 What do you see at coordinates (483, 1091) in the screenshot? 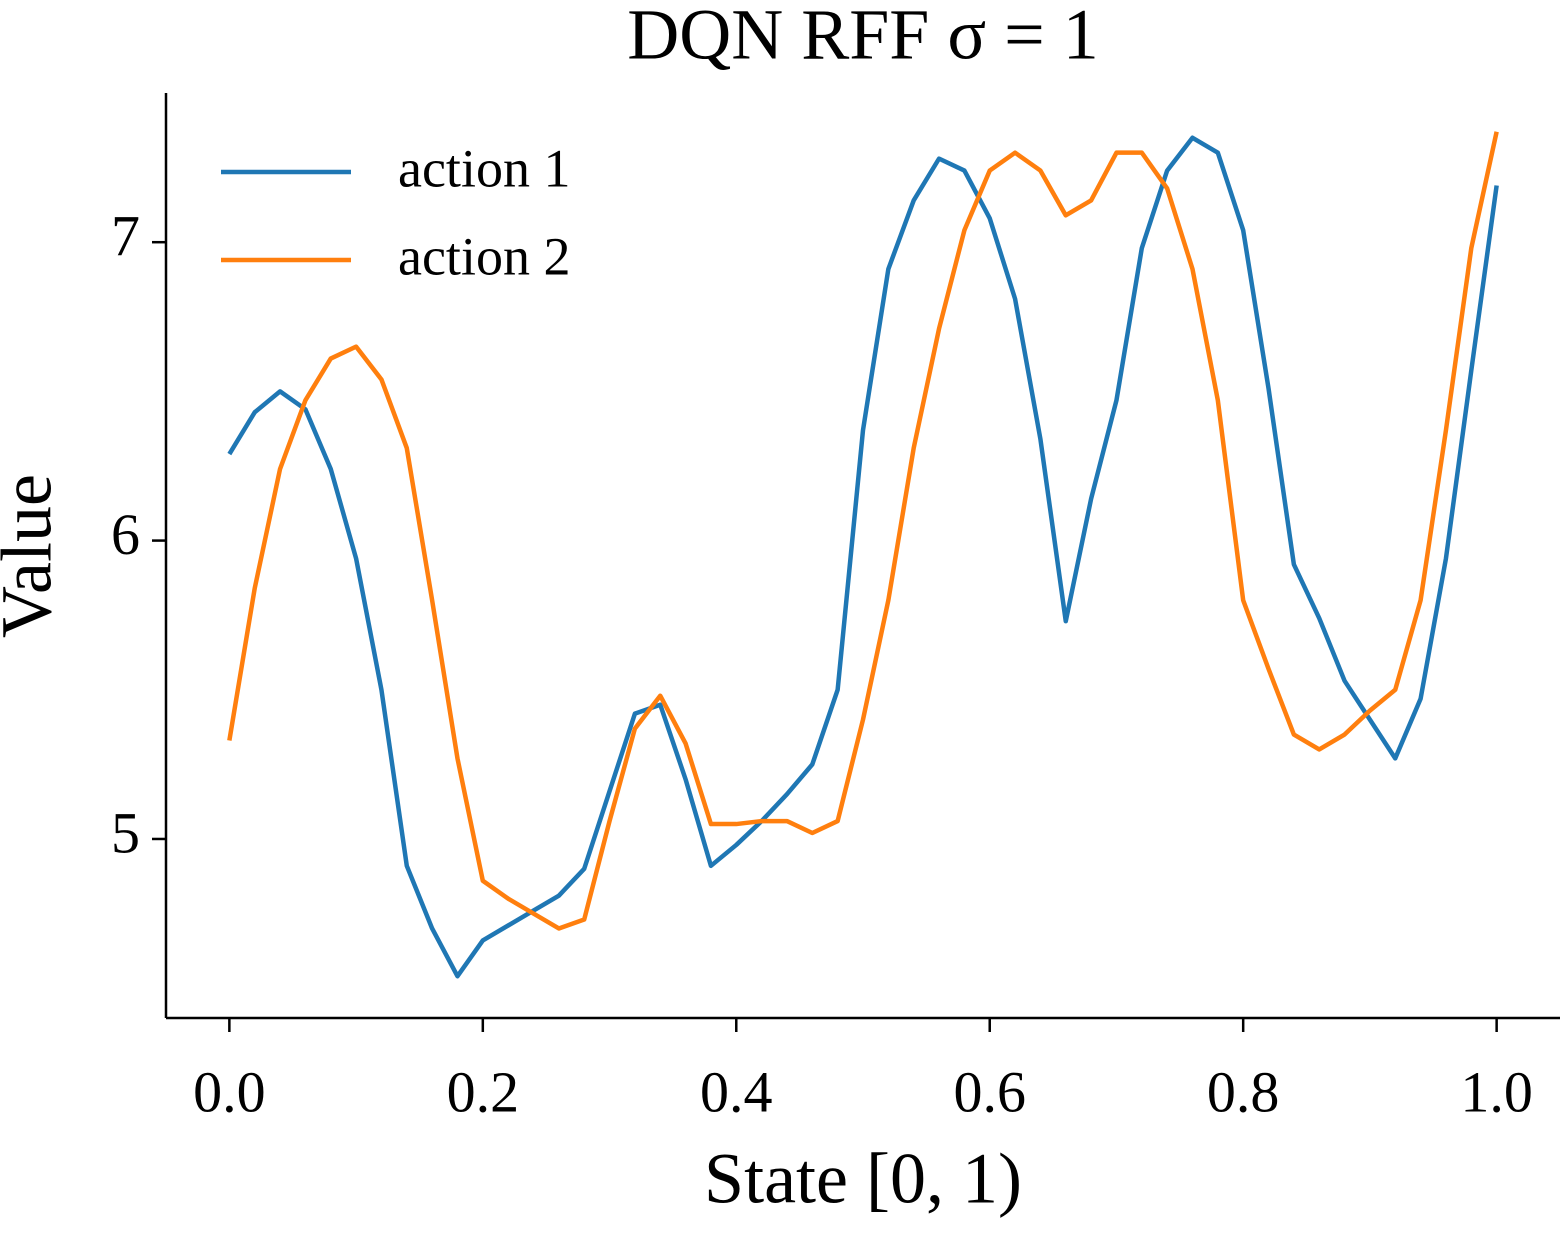
I see `x-tick-label: 0.2` at bounding box center [483, 1091].